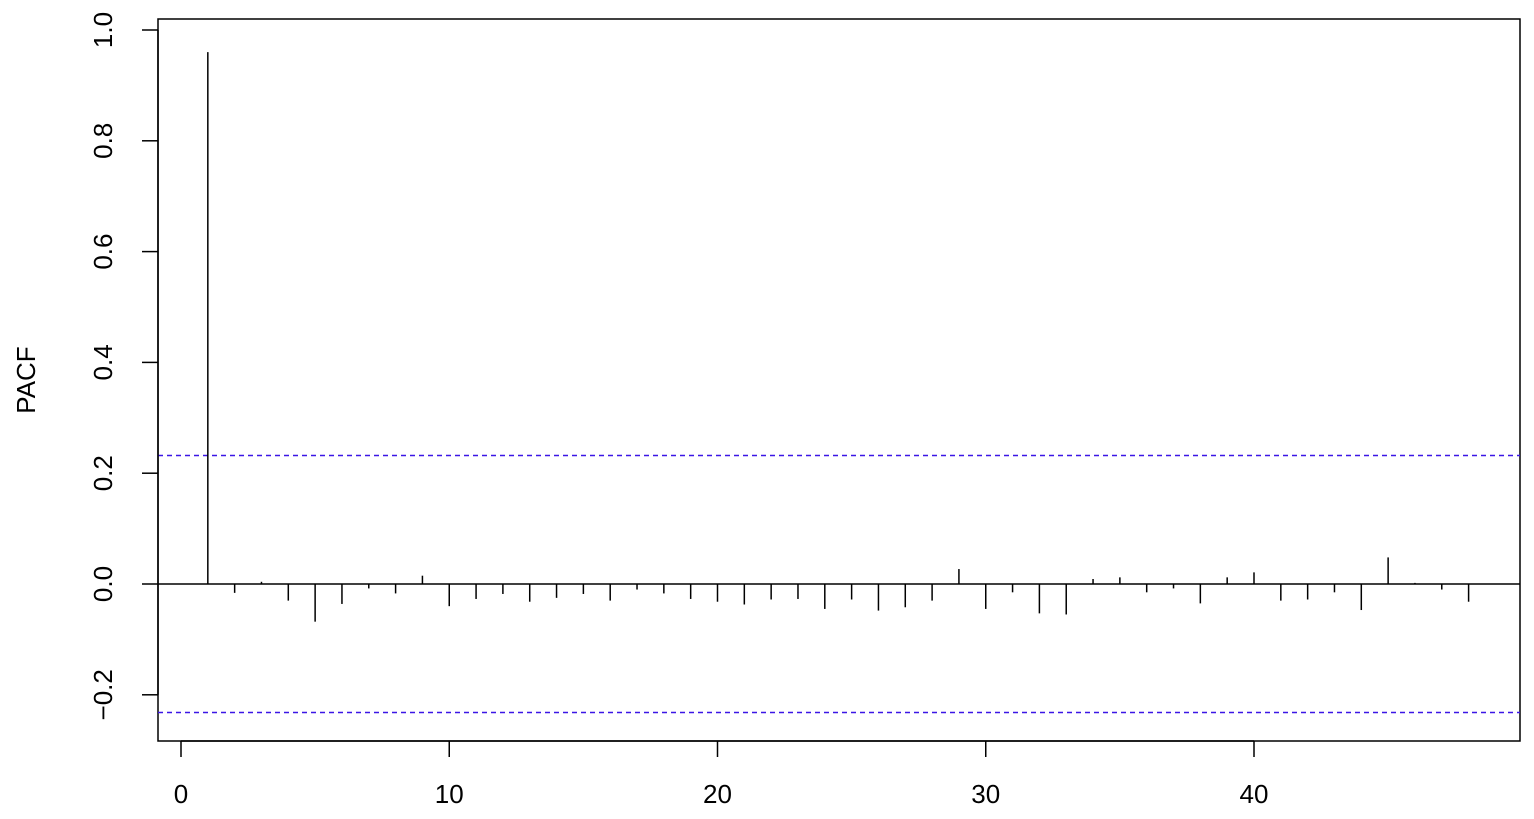  I want to click on y-tick-label-0: −0.2, so click(103, 694).